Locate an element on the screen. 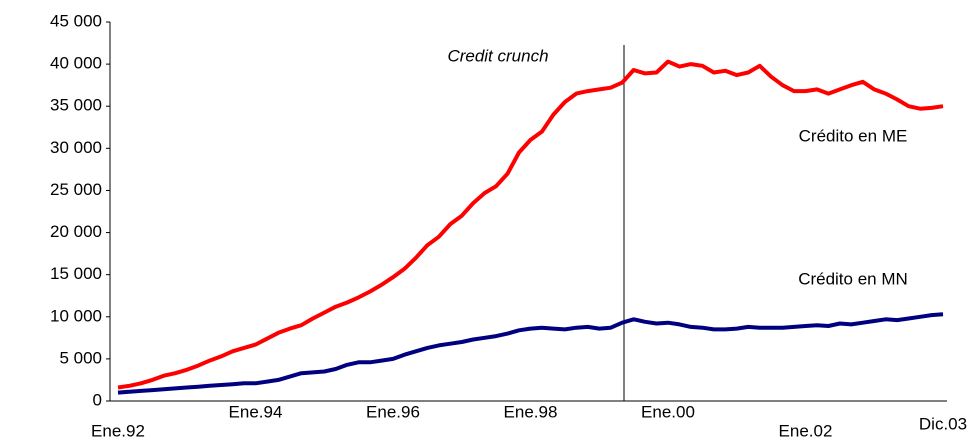  series-label: Crédito en MN is located at coordinates (853, 278).